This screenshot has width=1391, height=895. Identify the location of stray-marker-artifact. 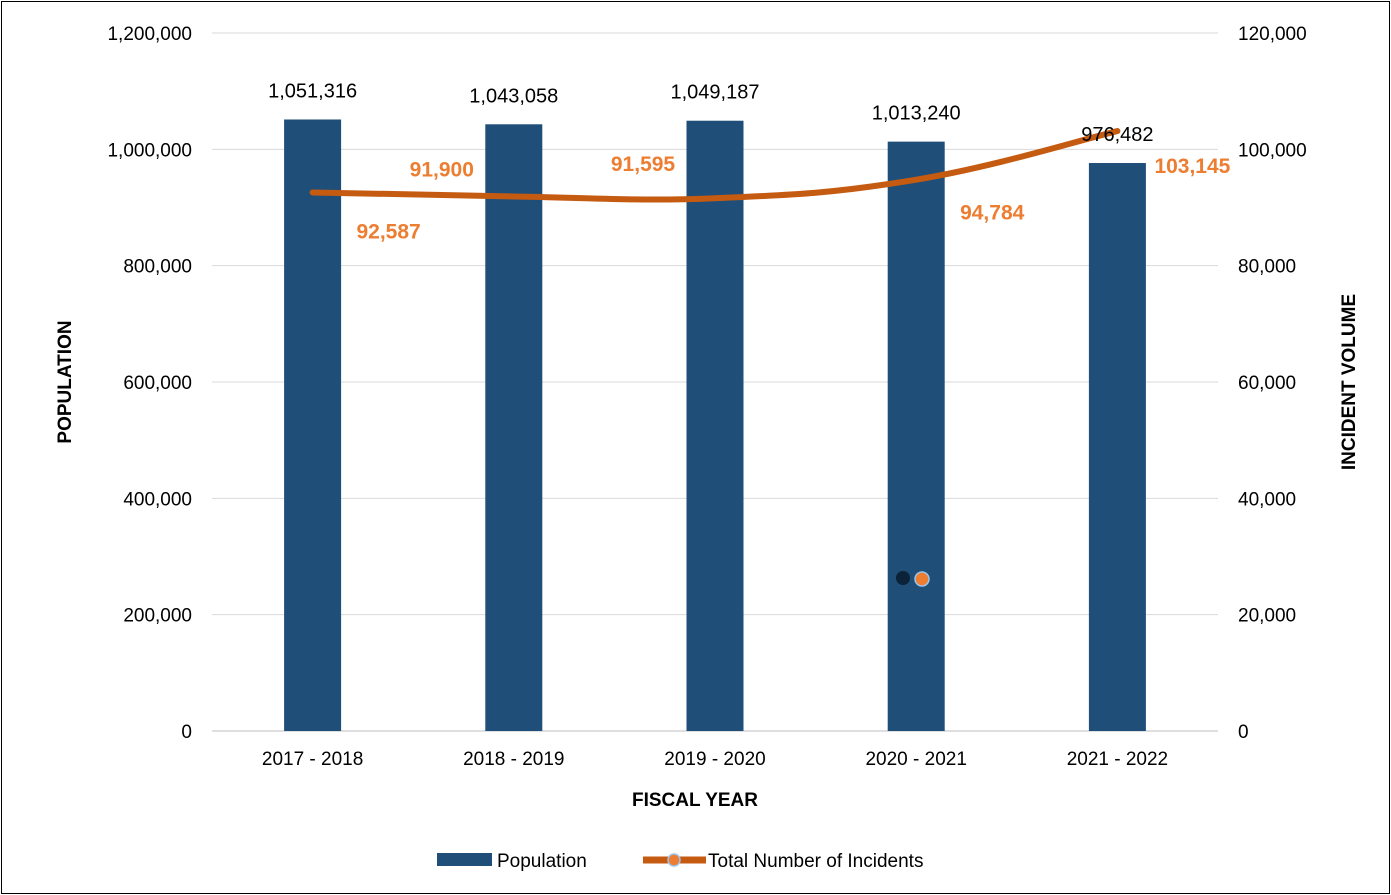
(913, 579).